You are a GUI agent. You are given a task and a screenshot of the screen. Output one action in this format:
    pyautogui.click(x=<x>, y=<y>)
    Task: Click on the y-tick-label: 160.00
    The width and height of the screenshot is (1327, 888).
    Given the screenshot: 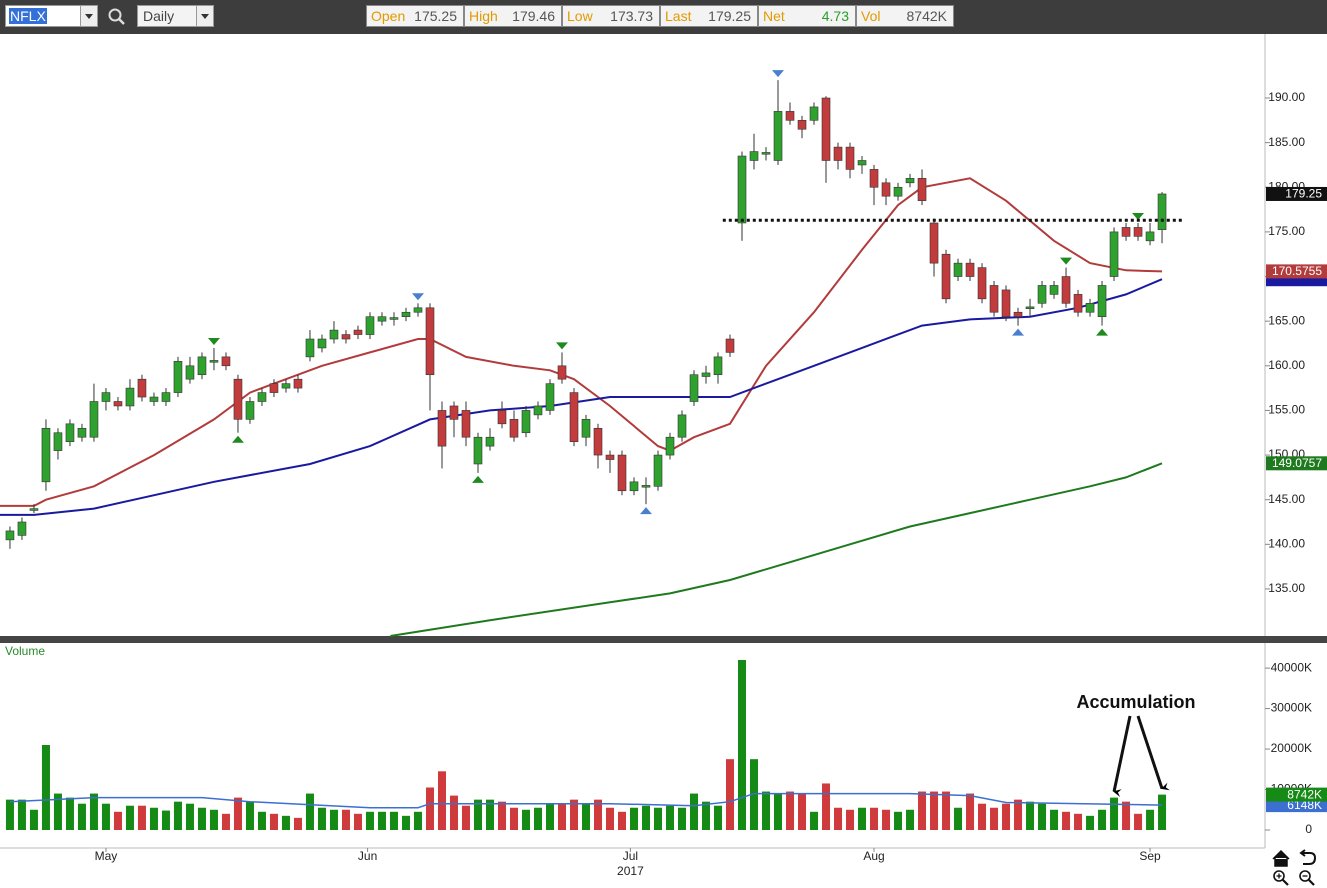 What is the action you would take?
    pyautogui.click(x=1286, y=365)
    